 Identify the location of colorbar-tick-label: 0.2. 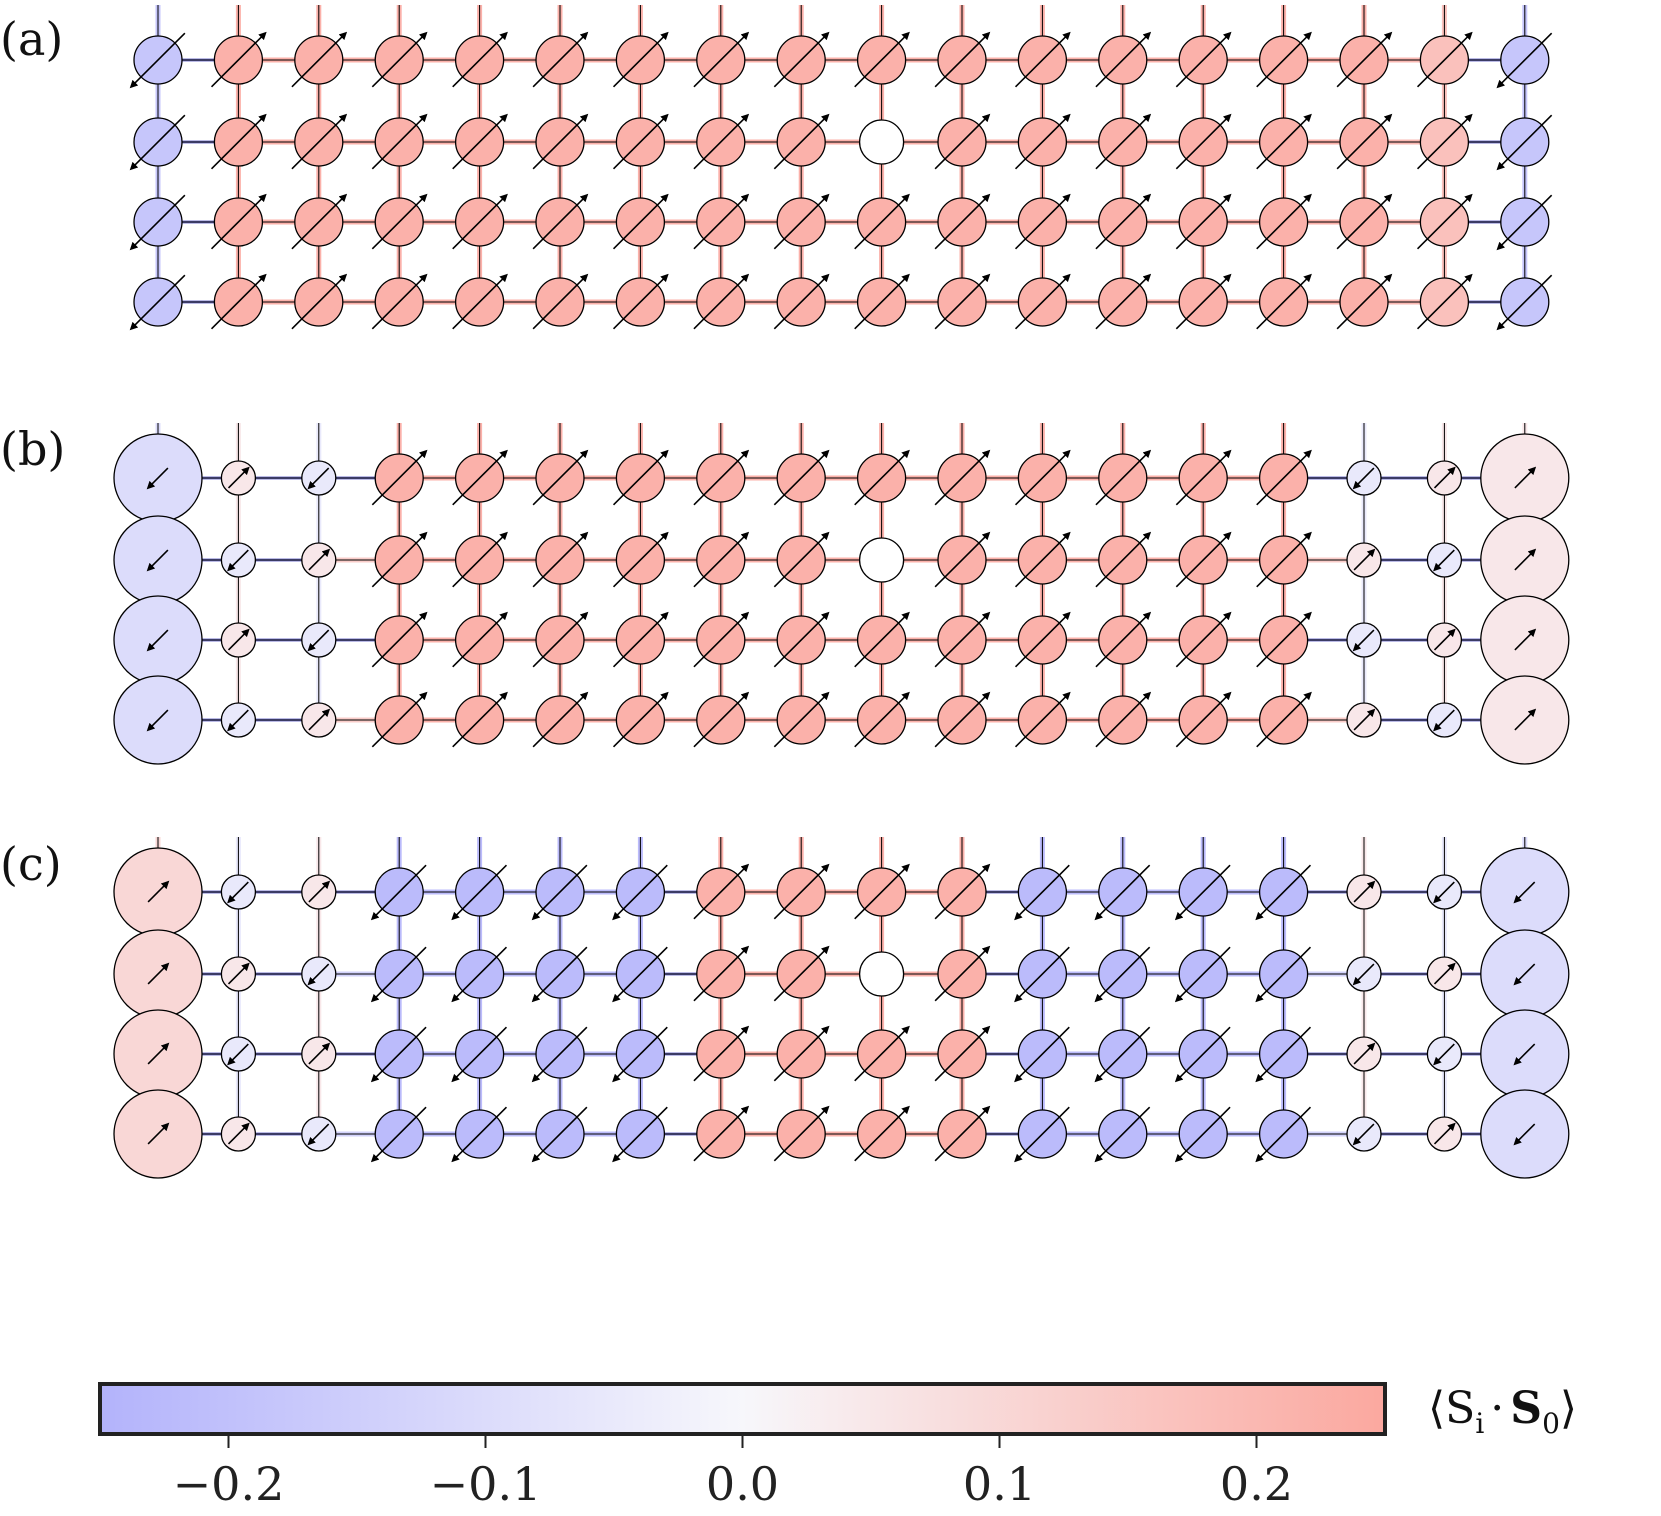
(1256, 1484).